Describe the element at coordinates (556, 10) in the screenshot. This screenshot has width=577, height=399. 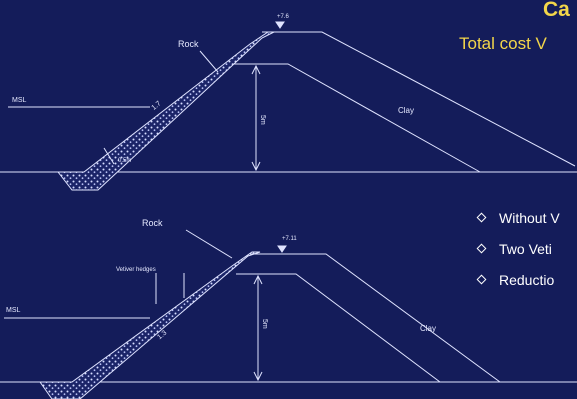
I see `slide-title: Ca` at that location.